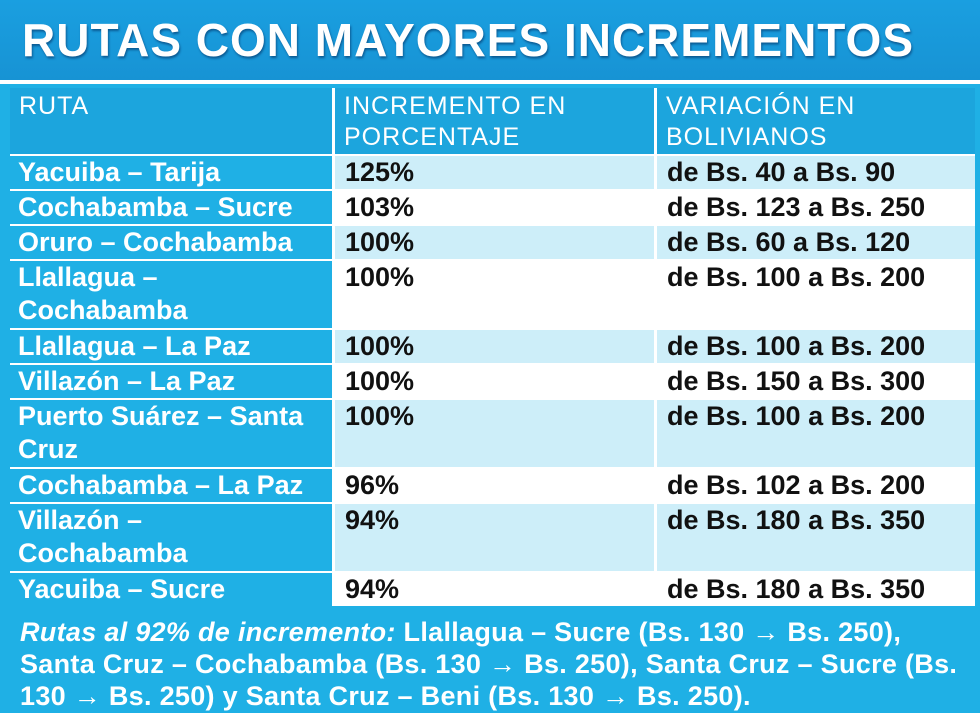  I want to click on route-cell: Villazón – La Paz, so click(171, 381).